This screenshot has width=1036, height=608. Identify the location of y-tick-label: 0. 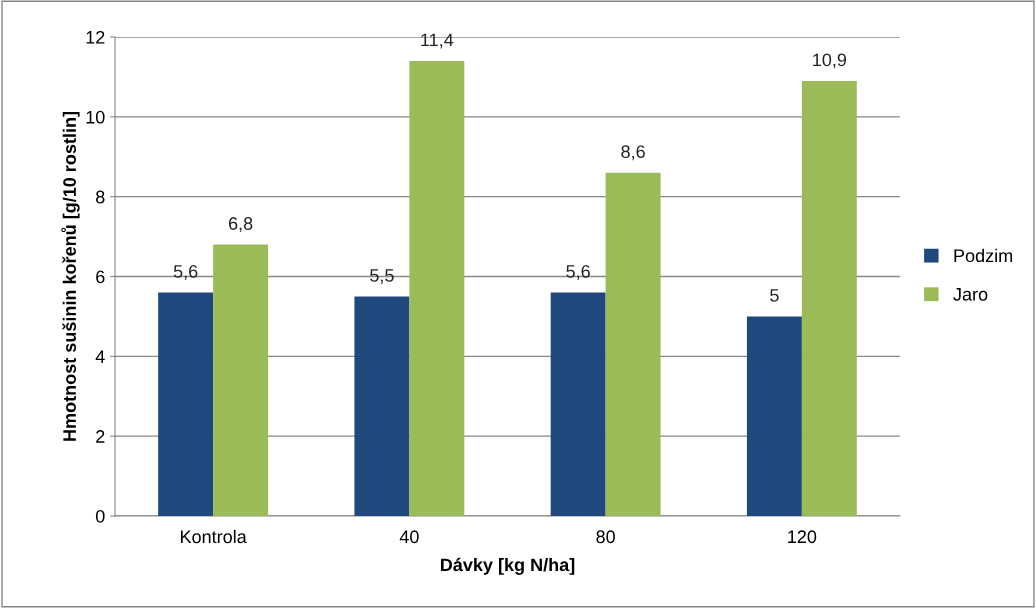
(100, 516).